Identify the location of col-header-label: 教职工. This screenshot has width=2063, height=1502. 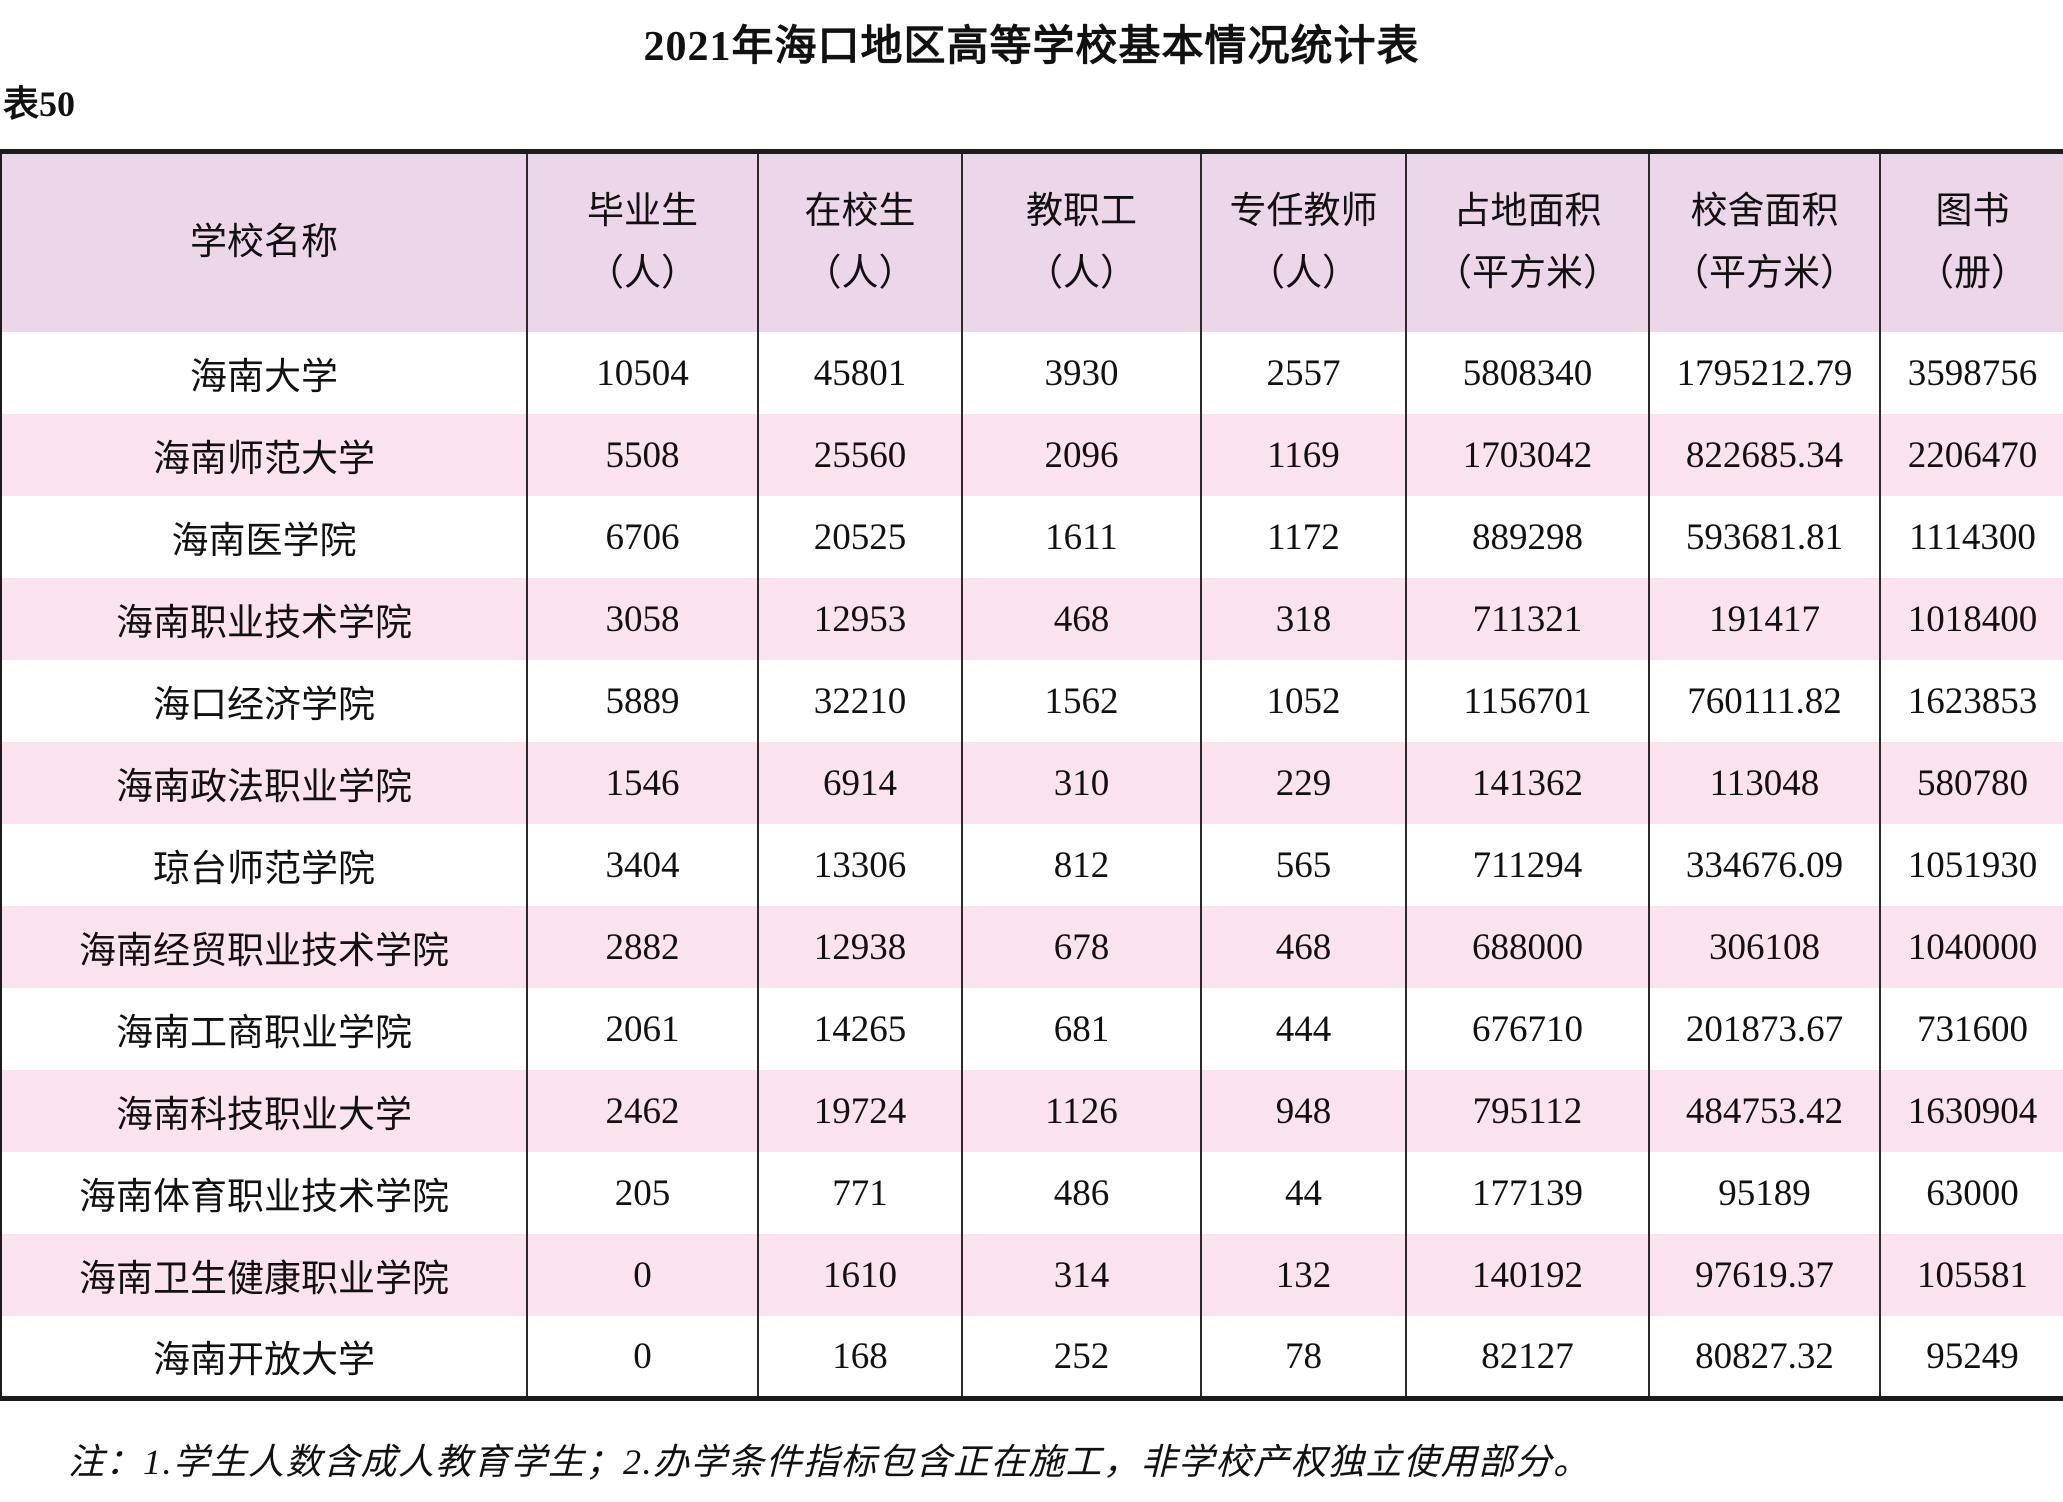
(1081, 211).